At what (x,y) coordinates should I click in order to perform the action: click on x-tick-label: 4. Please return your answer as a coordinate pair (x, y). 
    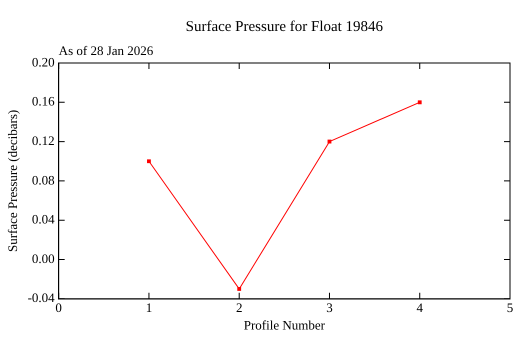
    Looking at the image, I should click on (420, 308).